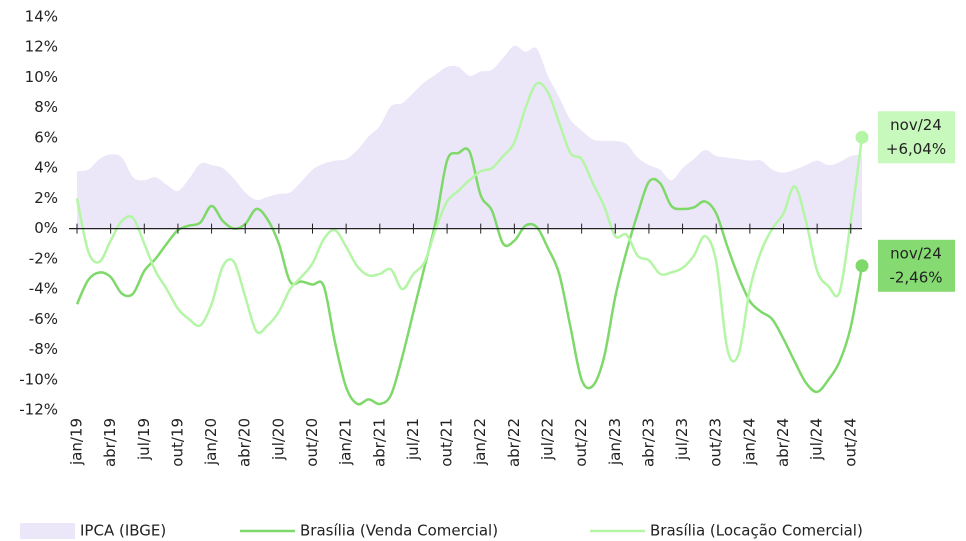  Describe the element at coordinates (648, 442) in the screenshot. I see `x-tick-label: abr/23` at that location.